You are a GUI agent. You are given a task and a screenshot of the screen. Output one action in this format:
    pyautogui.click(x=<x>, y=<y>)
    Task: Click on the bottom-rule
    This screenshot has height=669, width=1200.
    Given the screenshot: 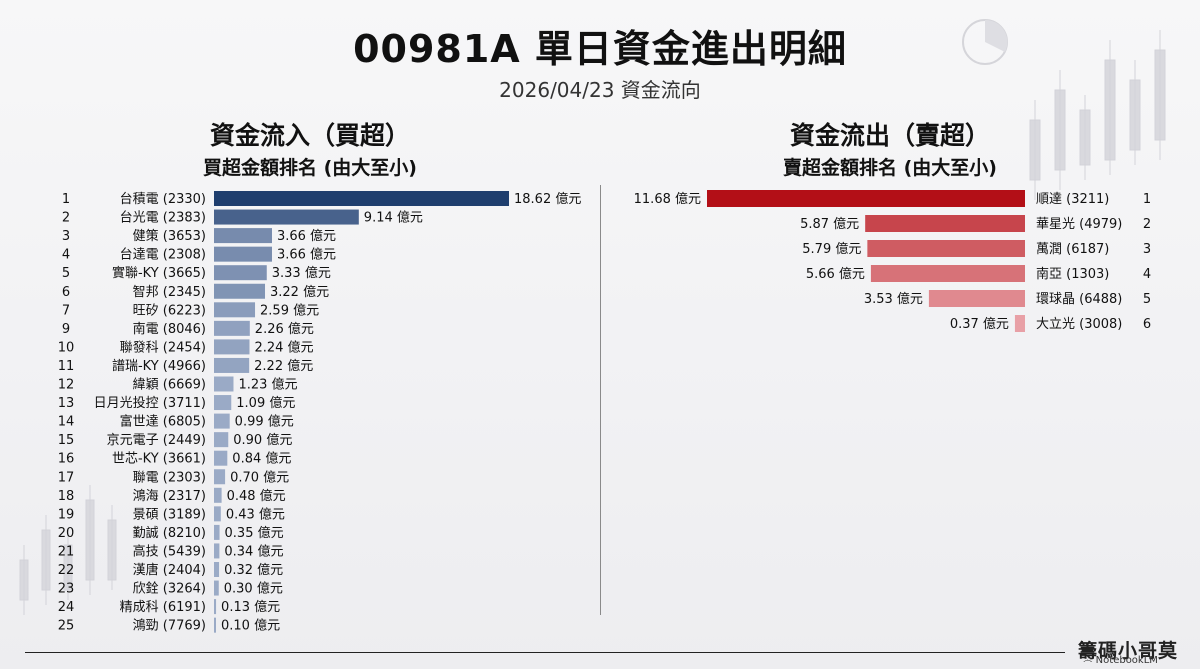 What is the action you would take?
    pyautogui.click(x=545, y=652)
    